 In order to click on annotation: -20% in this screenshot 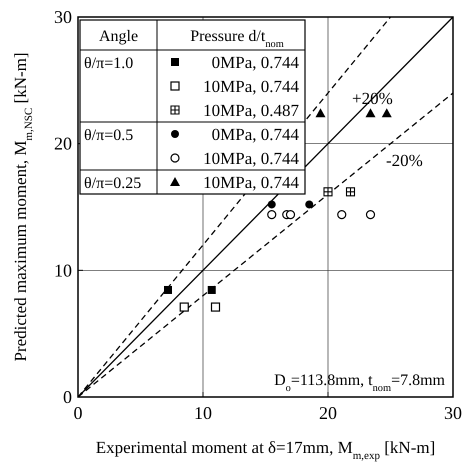, I will do `click(404, 160)`.